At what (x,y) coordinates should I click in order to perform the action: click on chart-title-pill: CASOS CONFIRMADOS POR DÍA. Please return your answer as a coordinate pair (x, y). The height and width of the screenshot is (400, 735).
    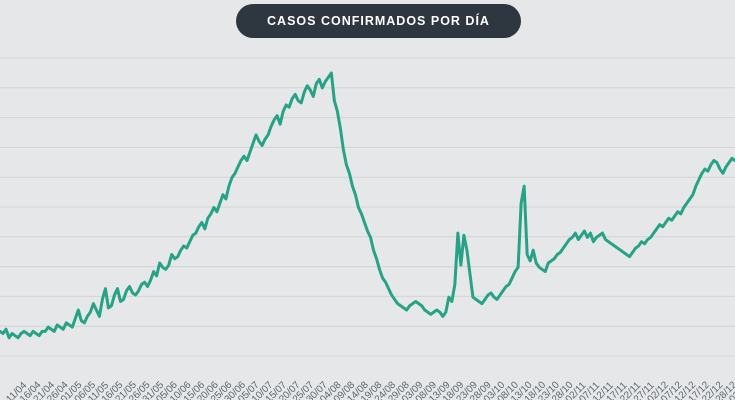
    Looking at the image, I should click on (378, 21).